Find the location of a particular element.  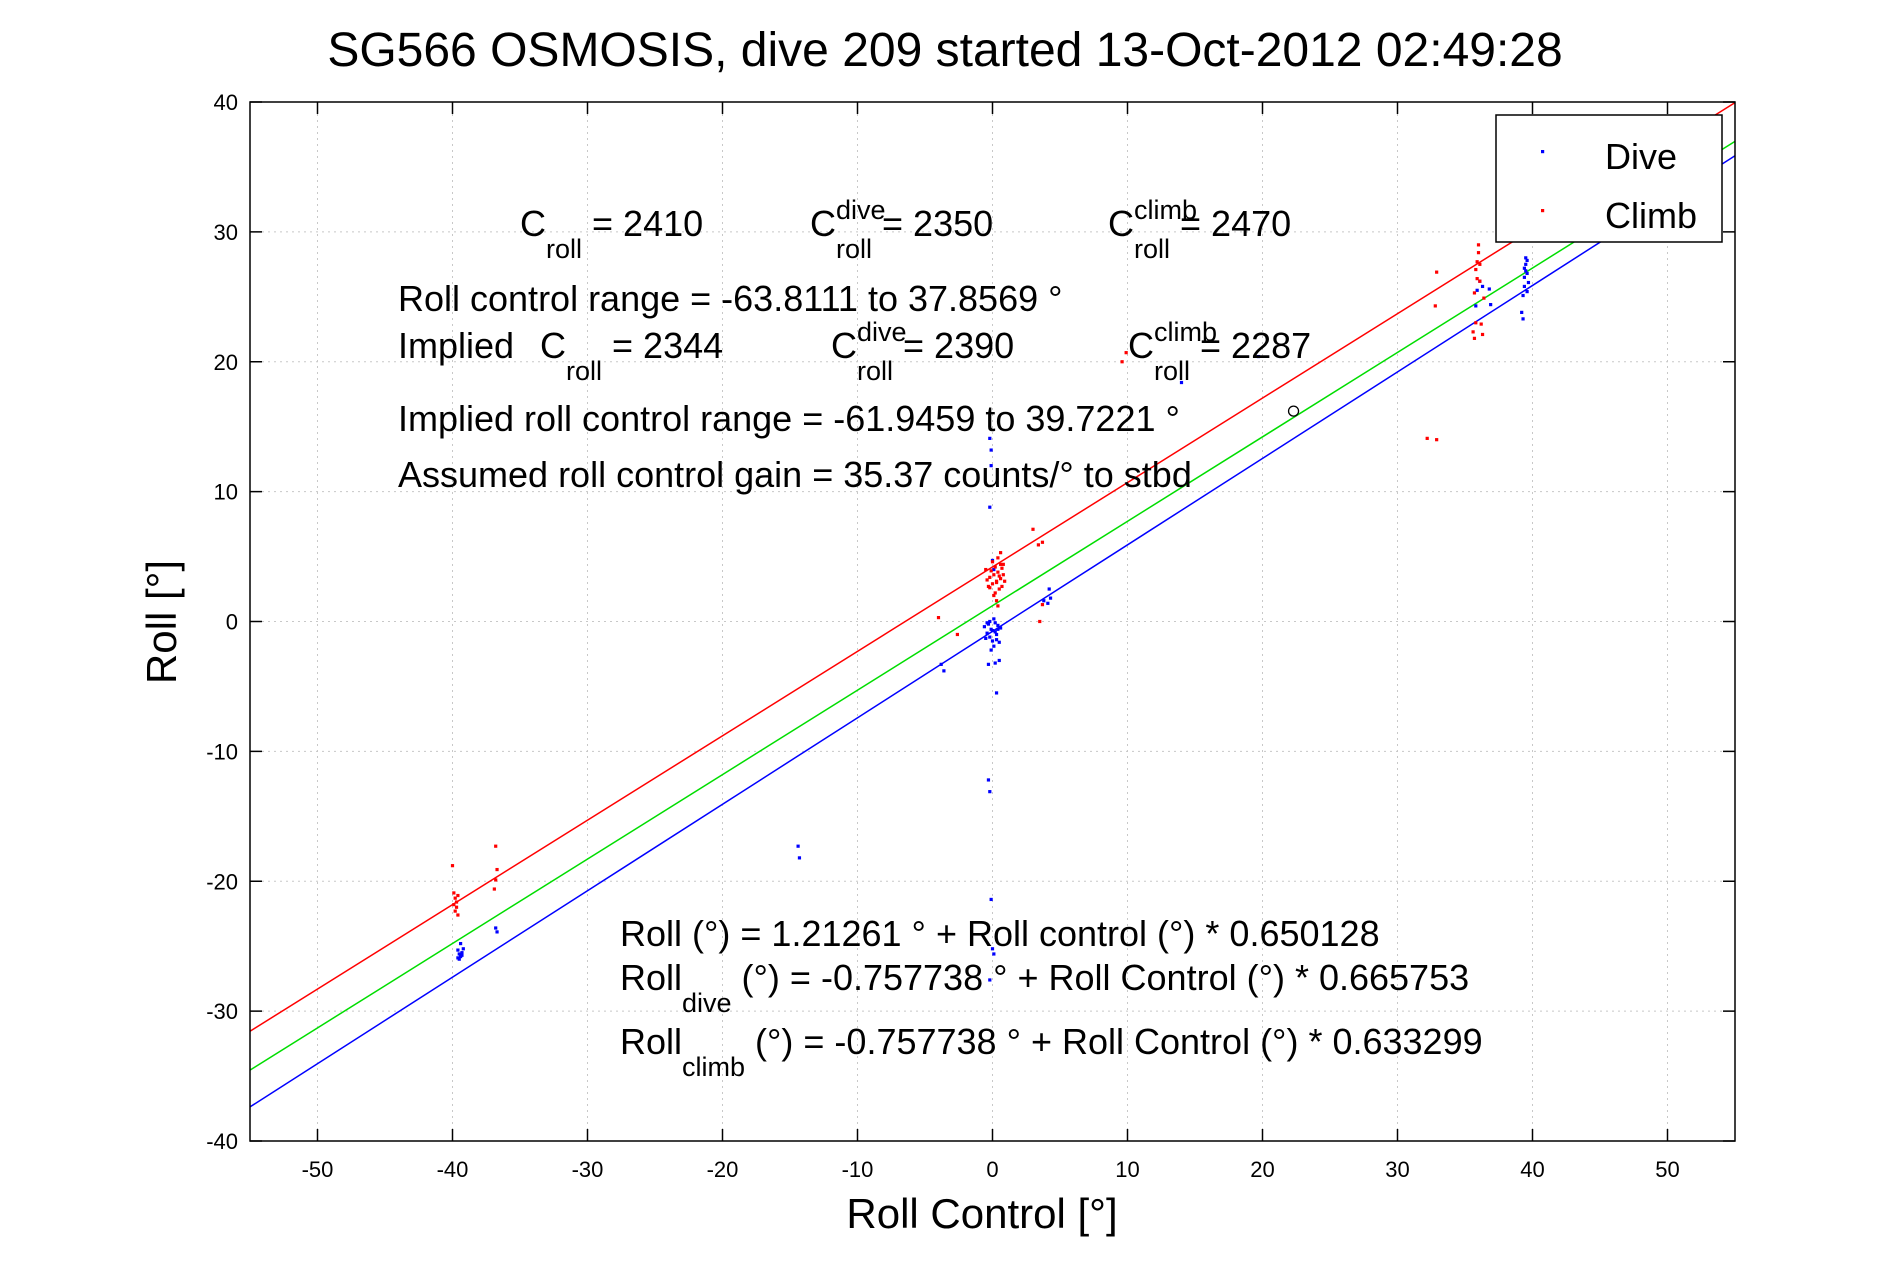

c-roll-annotation: Cdive roll = 2350 is located at coordinates (901, 229).